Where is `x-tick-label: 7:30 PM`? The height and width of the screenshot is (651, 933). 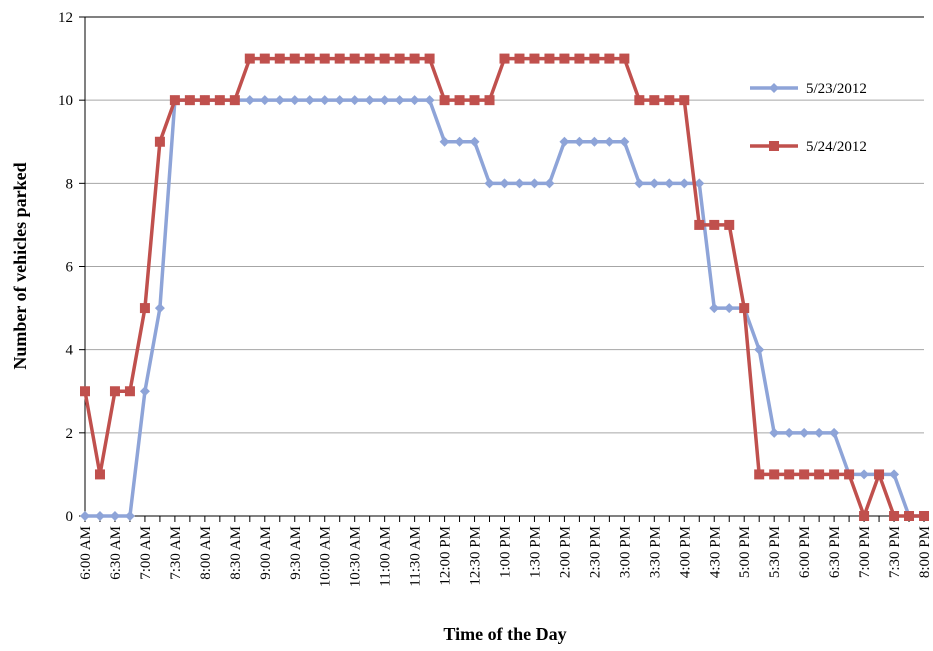 x-tick-label: 7:30 PM is located at coordinates (895, 552).